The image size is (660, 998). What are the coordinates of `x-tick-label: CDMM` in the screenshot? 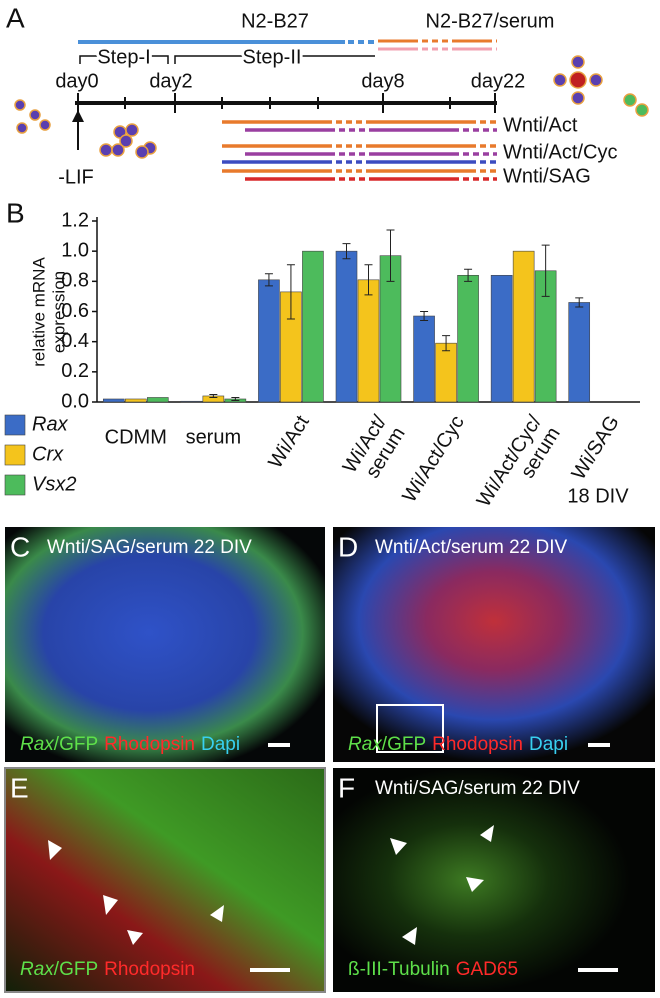 It's located at (136, 437).